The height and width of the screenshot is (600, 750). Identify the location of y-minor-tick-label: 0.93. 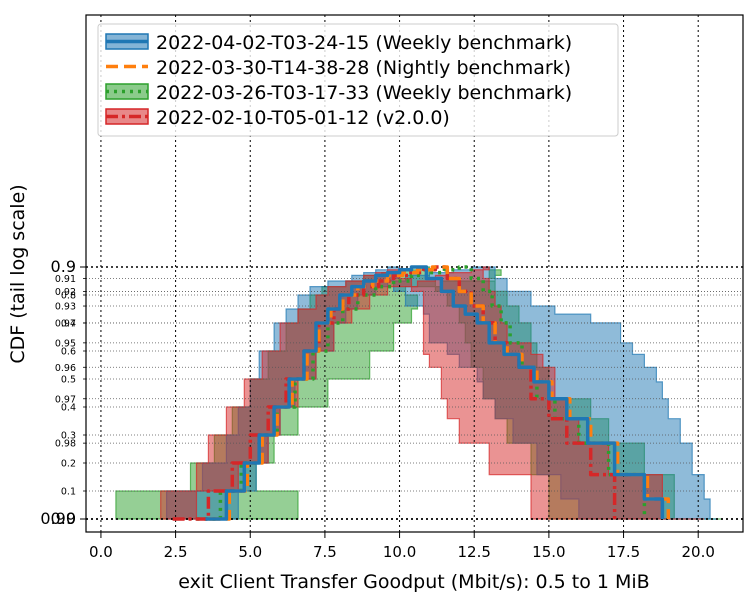
(65, 307).